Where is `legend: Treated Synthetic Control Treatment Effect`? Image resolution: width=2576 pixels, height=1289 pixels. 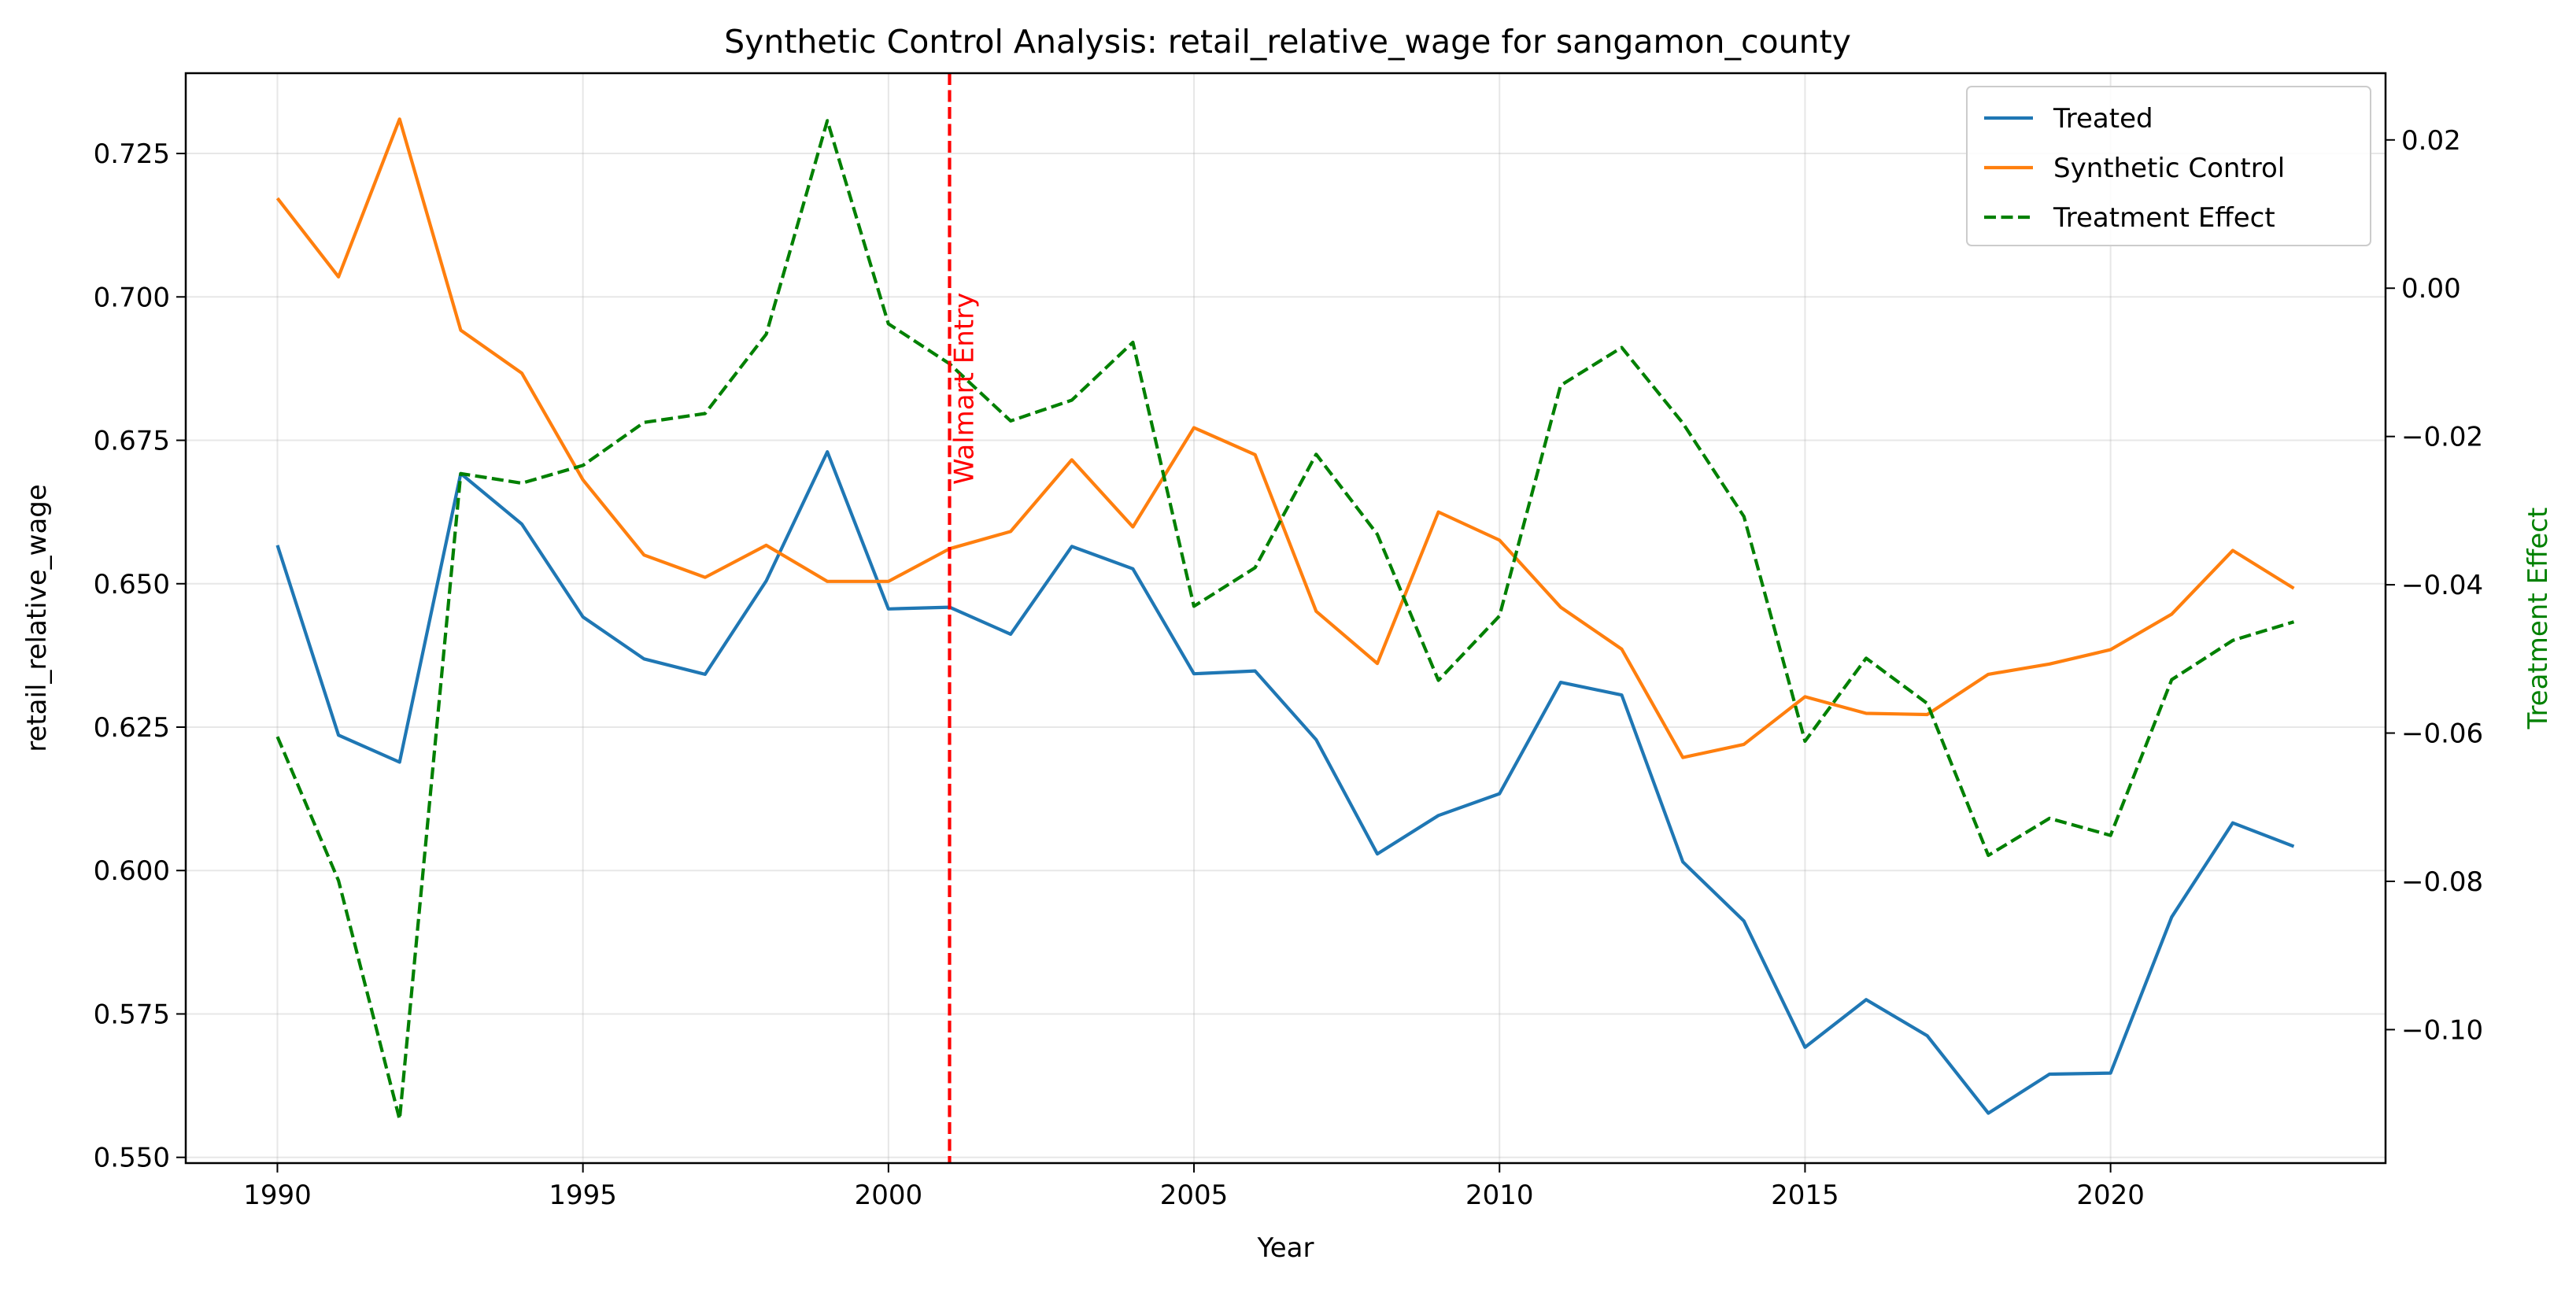
legend: Treated Synthetic Control Treatment Effect is located at coordinates (2168, 166).